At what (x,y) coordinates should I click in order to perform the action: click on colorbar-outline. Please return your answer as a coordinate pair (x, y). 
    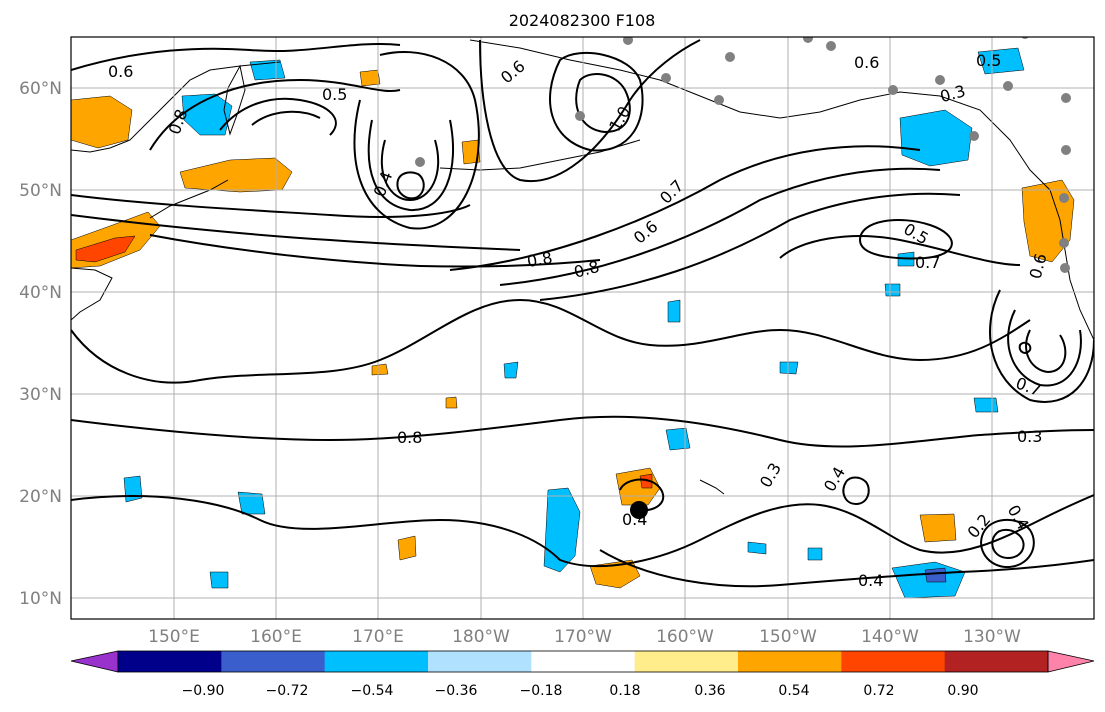
    Looking at the image, I should click on (583, 661).